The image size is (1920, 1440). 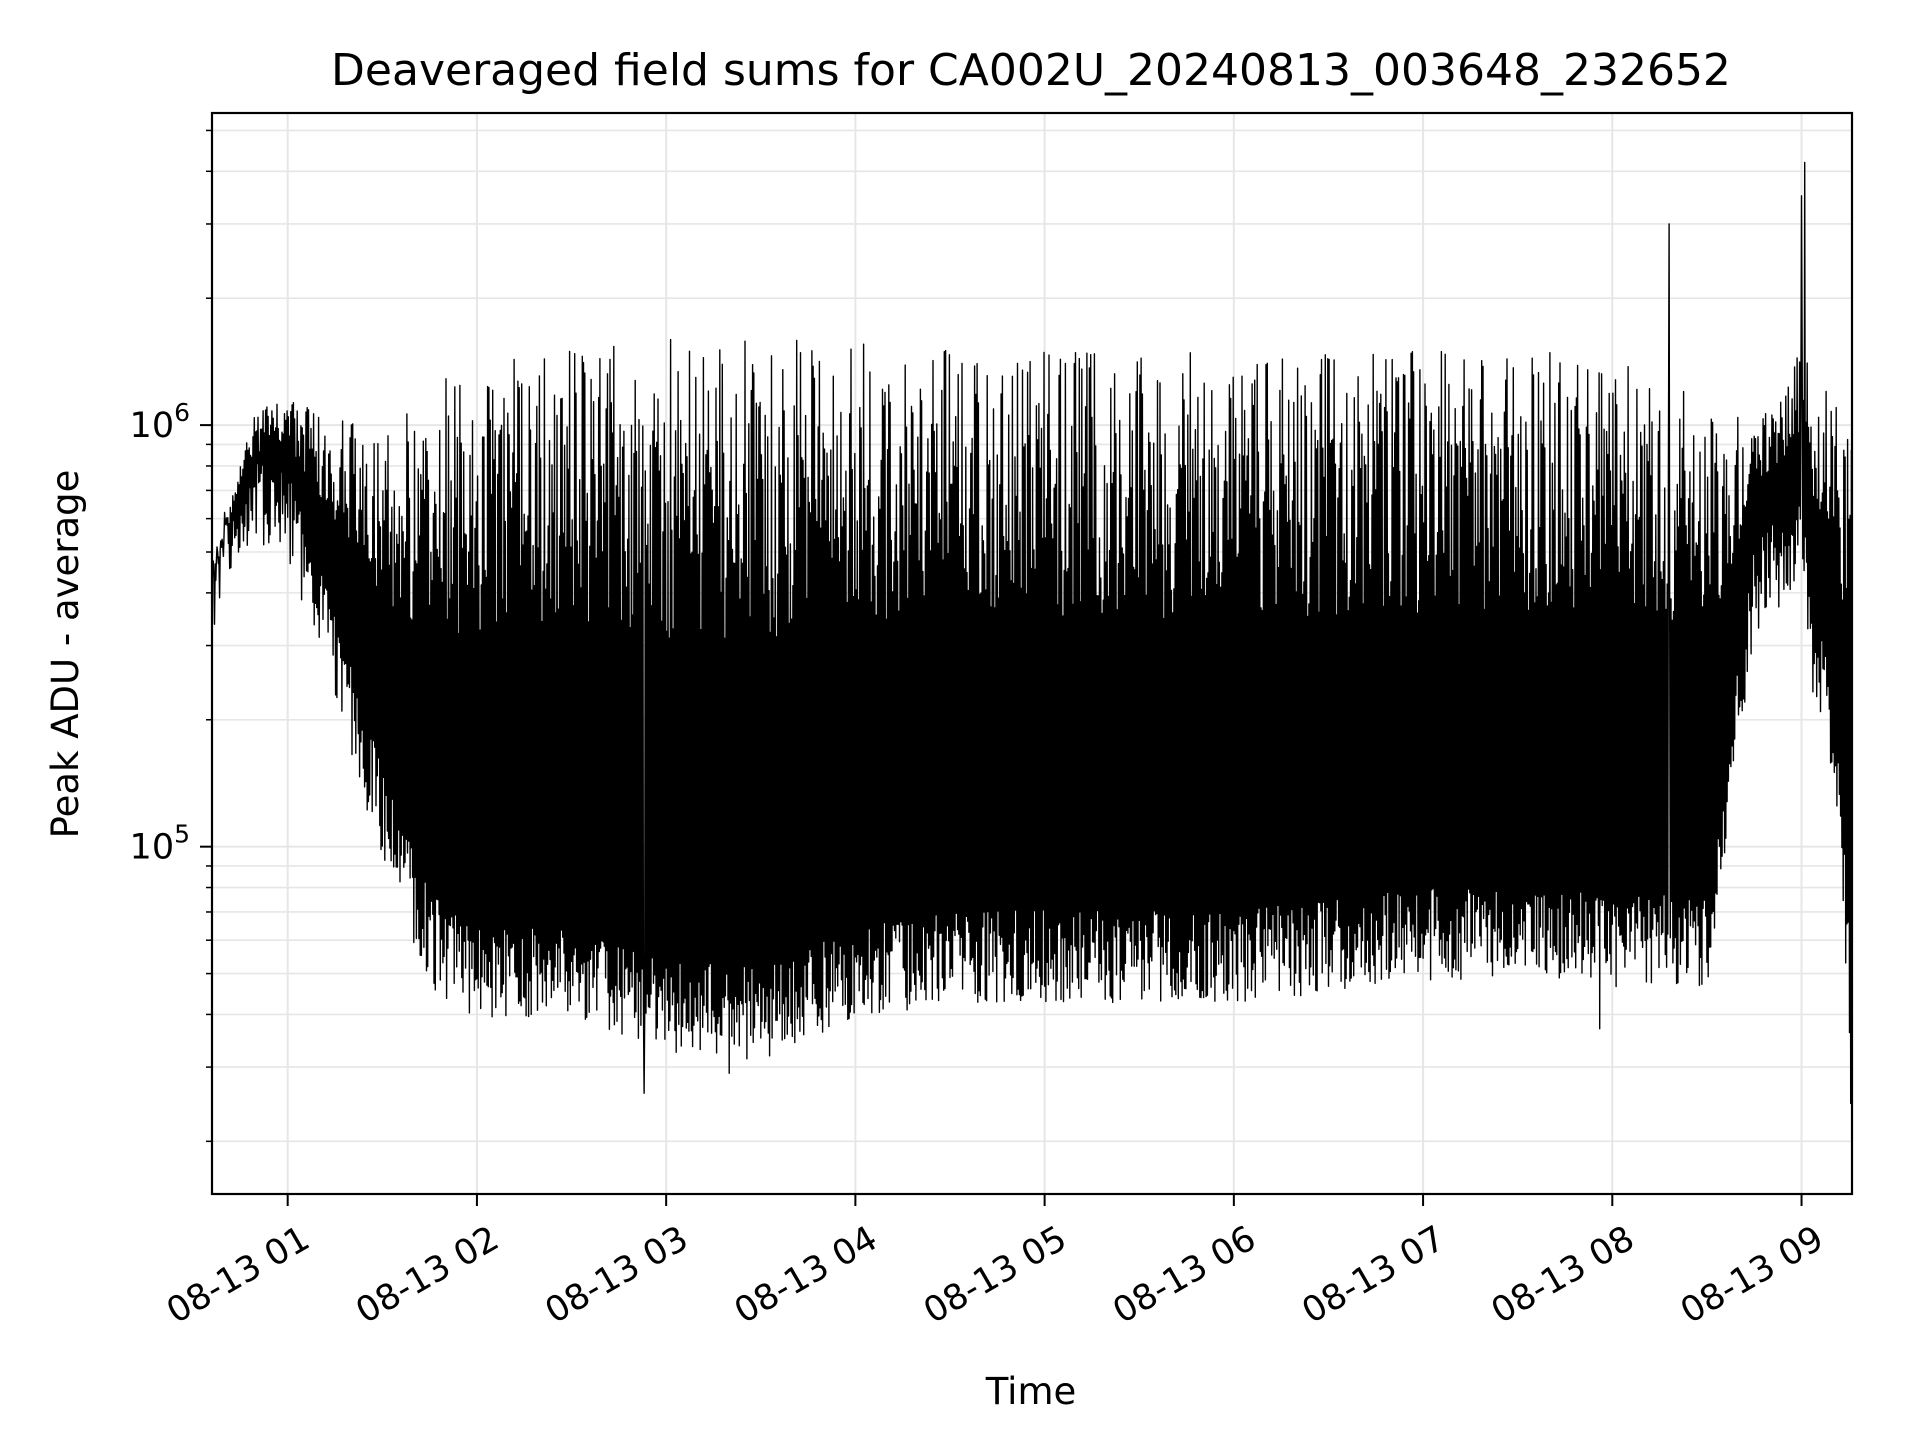 I want to click on y-tick-exponent: 6, so click(x=182, y=412).